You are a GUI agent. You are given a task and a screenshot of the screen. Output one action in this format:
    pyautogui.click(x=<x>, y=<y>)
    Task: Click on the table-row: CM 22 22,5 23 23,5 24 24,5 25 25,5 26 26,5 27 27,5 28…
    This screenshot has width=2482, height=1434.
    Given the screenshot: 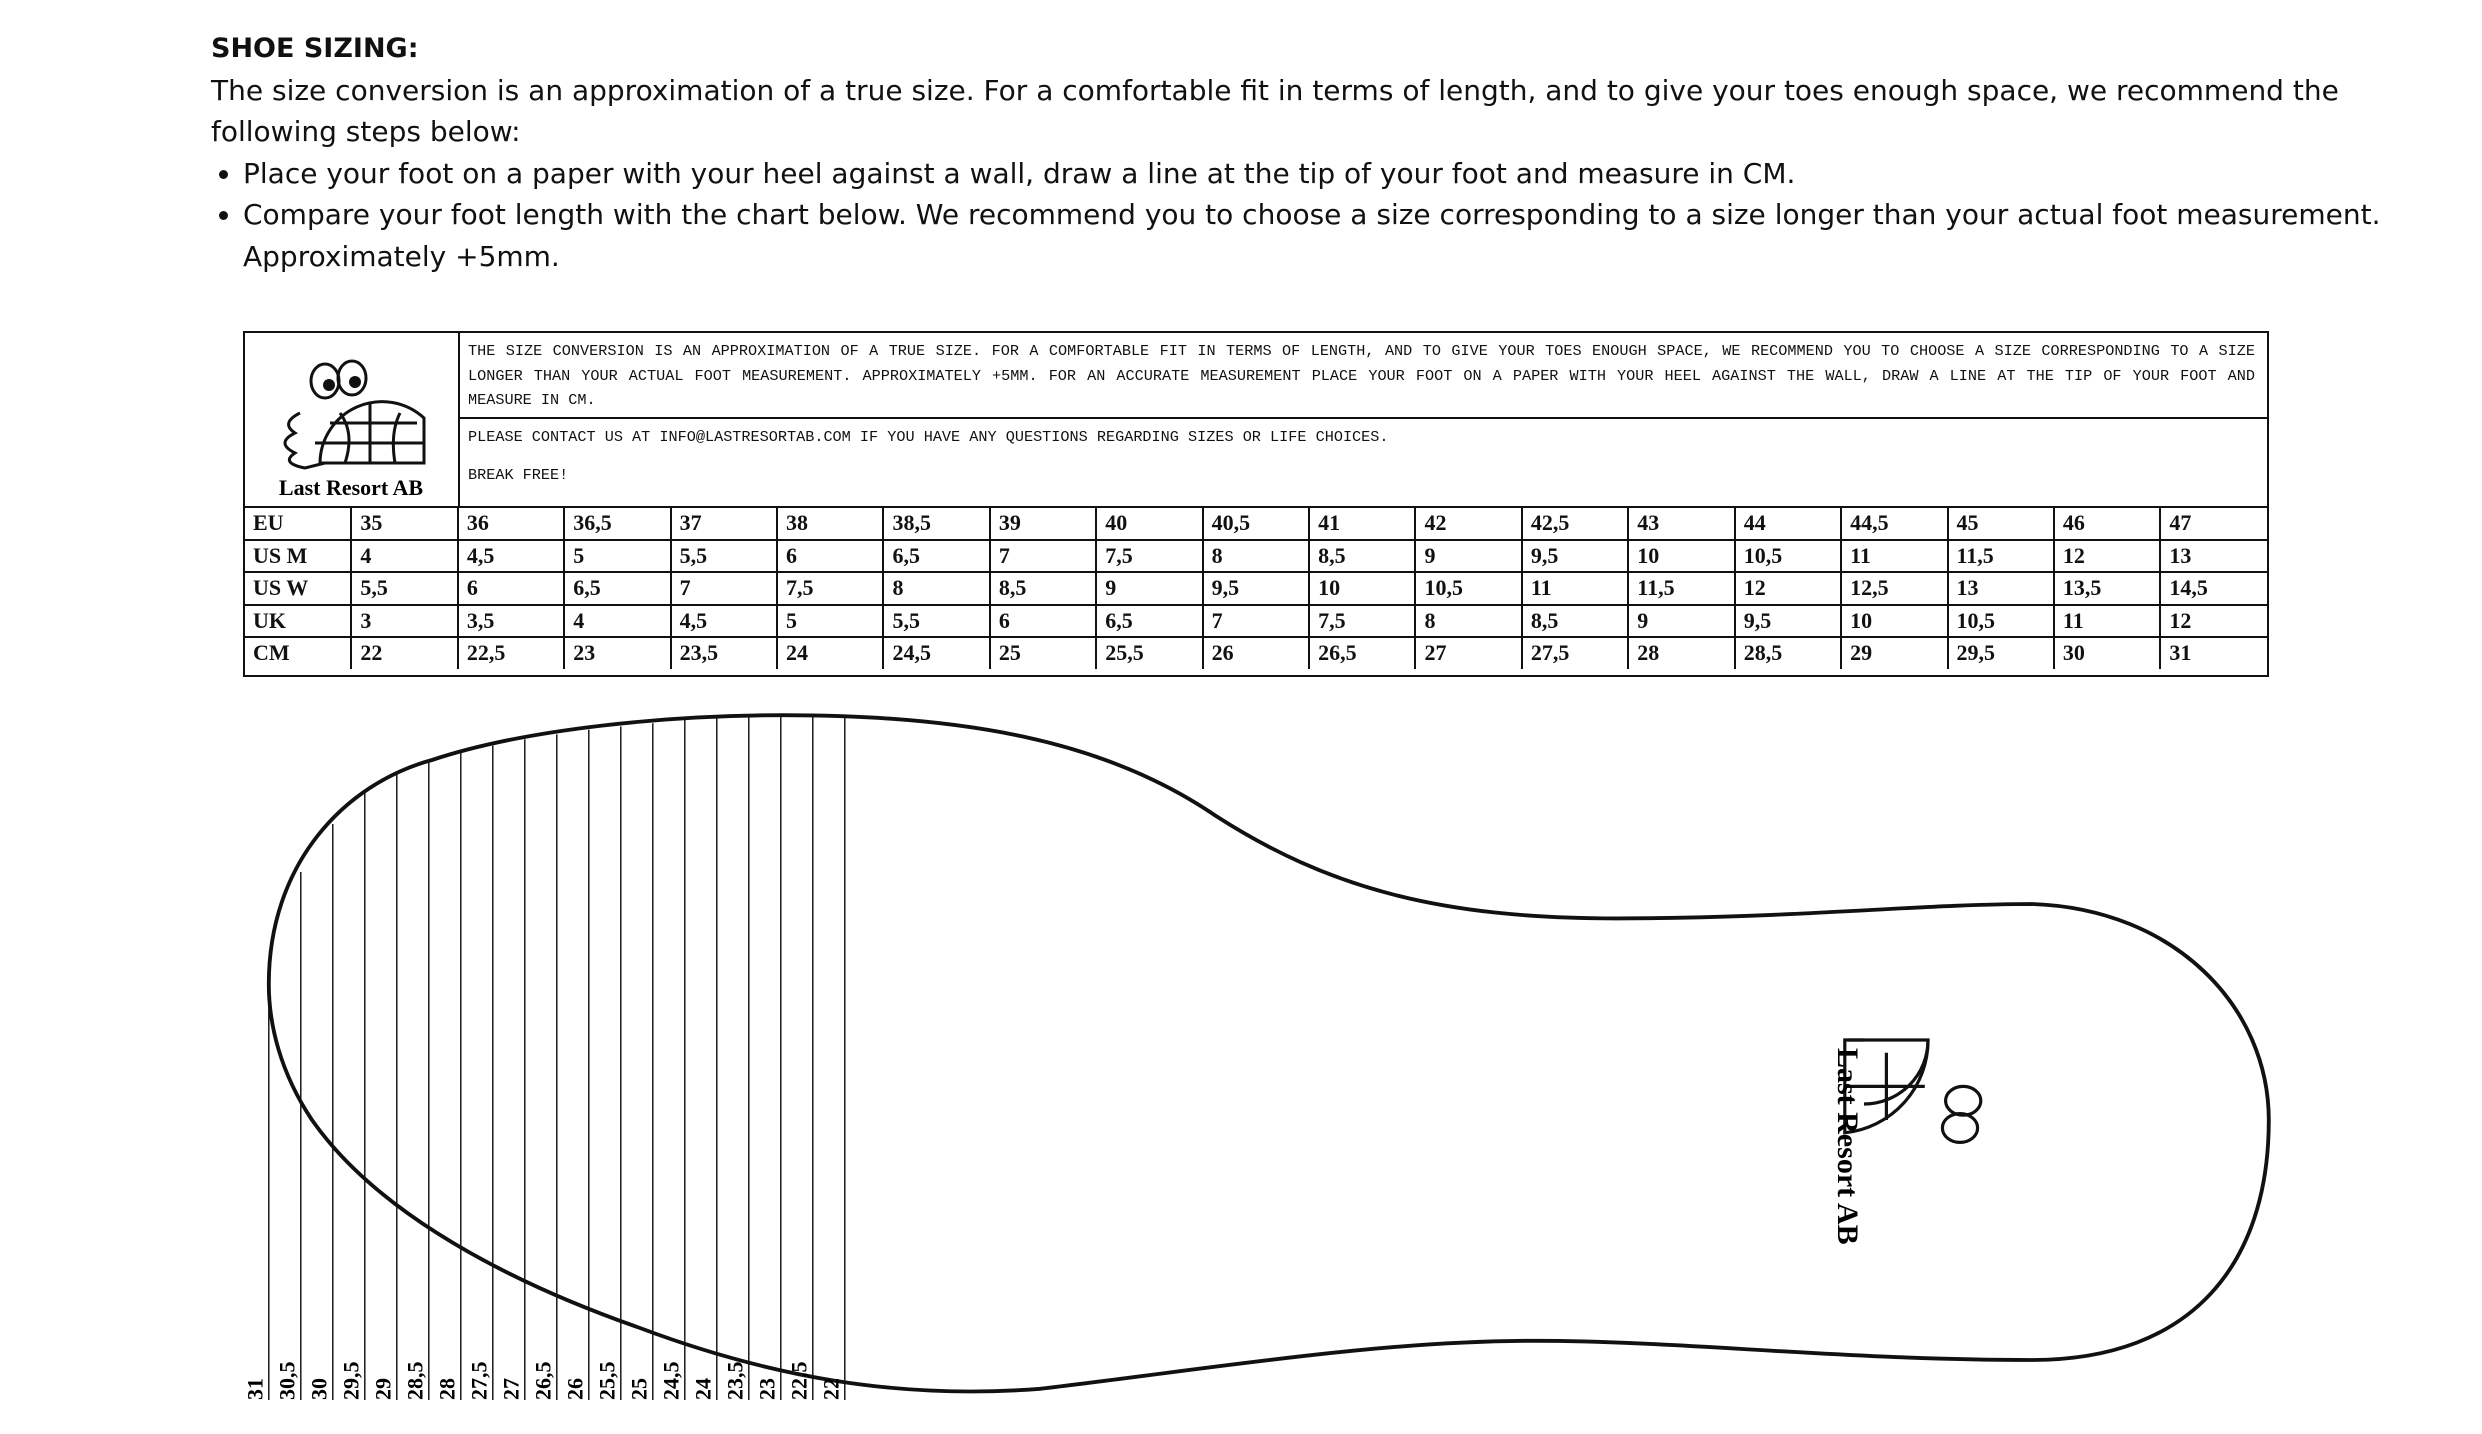 What is the action you would take?
    pyautogui.click(x=1256, y=652)
    